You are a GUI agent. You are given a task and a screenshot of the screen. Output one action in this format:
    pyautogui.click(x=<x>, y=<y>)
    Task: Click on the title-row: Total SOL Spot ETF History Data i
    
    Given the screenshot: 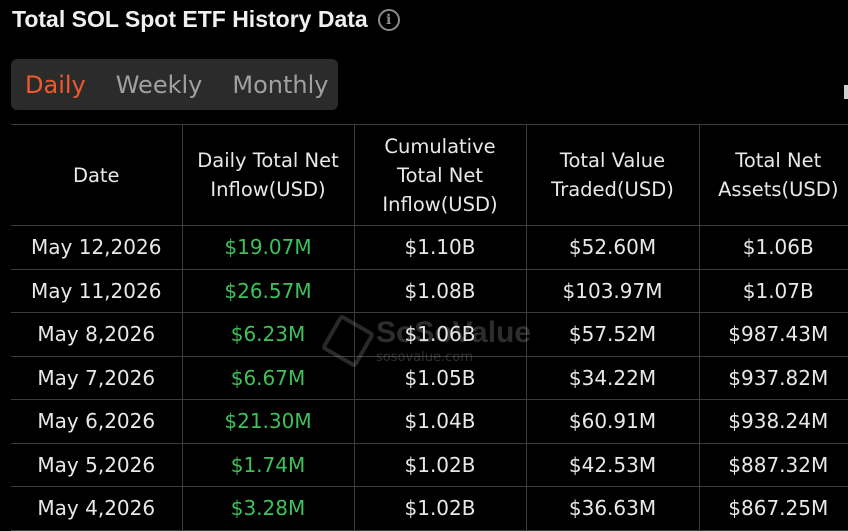 What is the action you would take?
    pyautogui.click(x=206, y=19)
    